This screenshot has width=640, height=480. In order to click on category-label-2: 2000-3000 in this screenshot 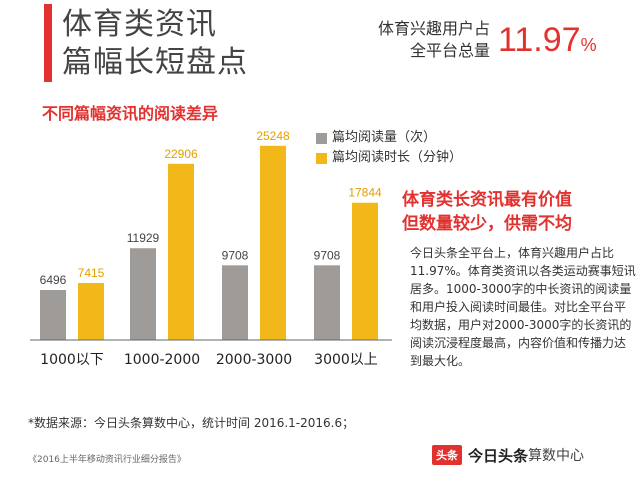, I will do `click(254, 360)`.